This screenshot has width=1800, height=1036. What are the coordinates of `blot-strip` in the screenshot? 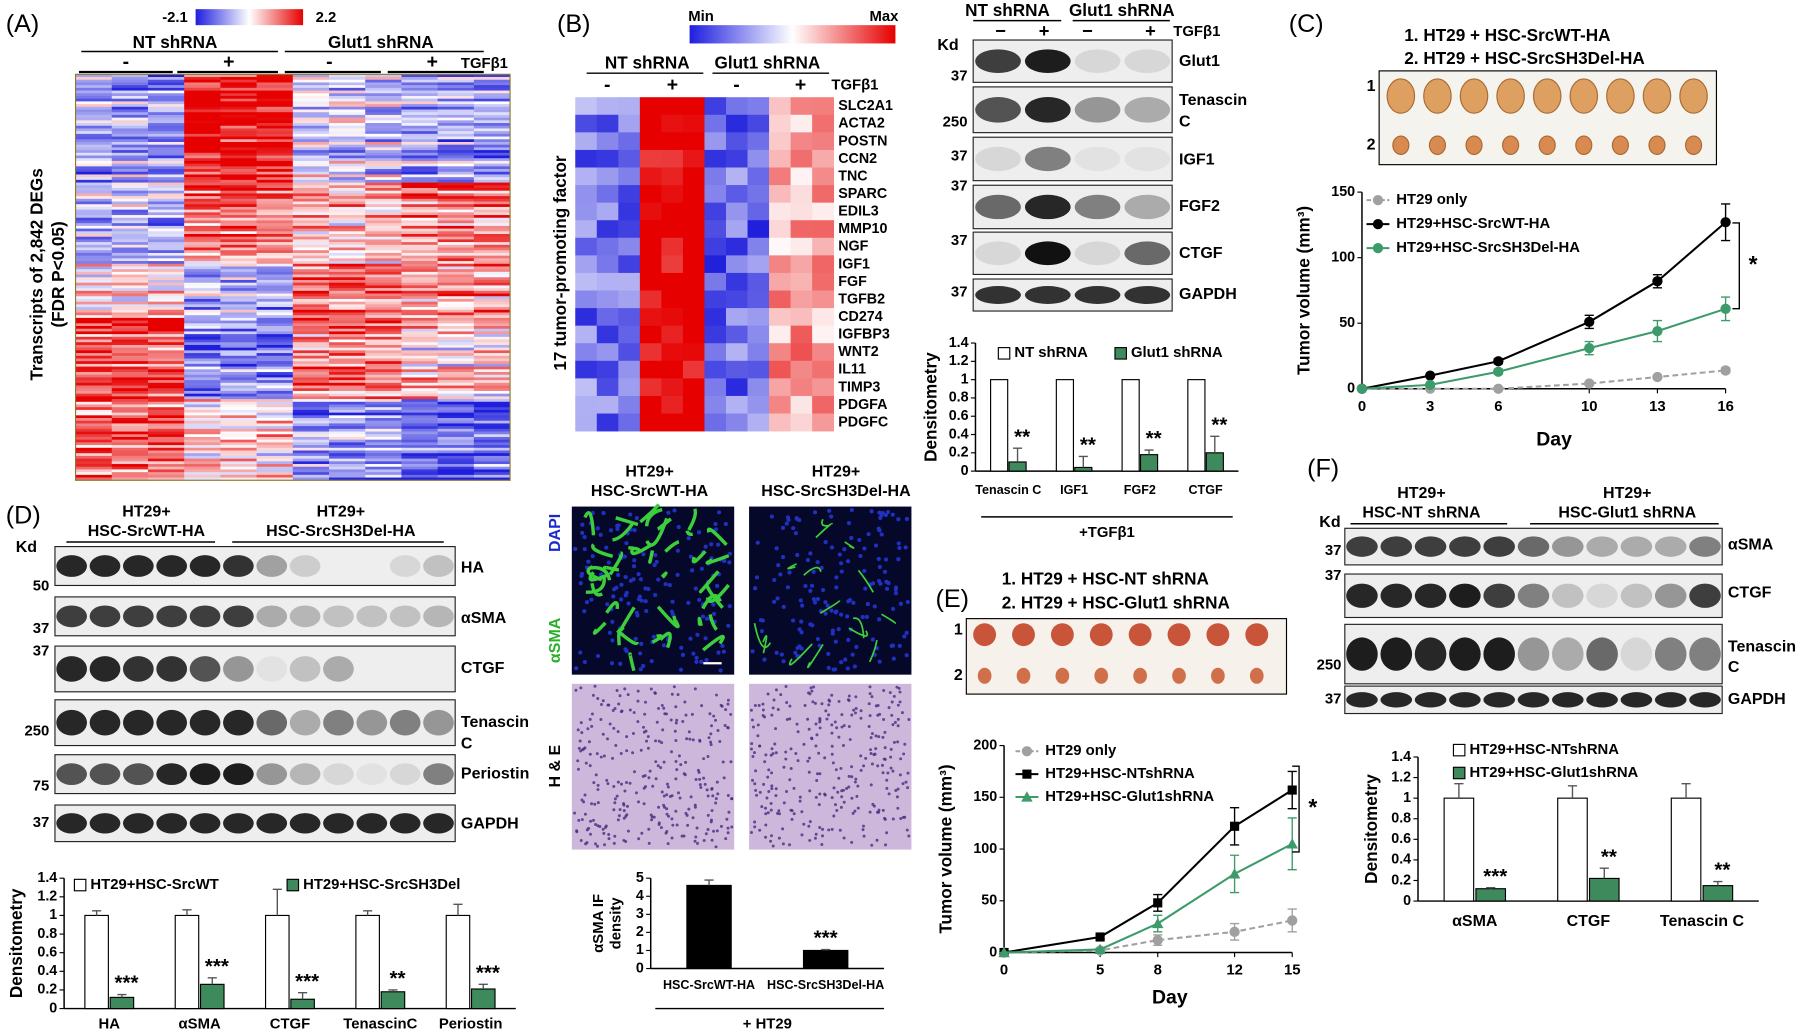 It's located at (255, 723).